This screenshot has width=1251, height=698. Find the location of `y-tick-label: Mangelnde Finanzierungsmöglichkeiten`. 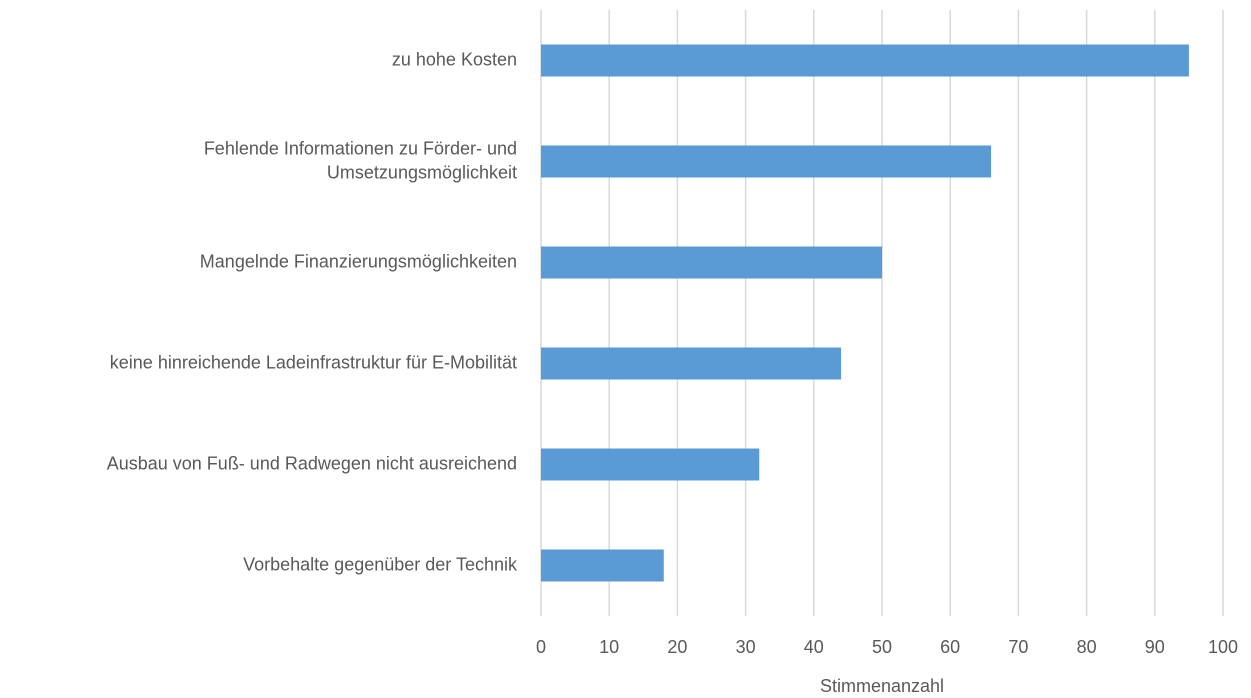

y-tick-label: Mangelnde Finanzierungsmöglichkeiten is located at coordinates (358, 261).